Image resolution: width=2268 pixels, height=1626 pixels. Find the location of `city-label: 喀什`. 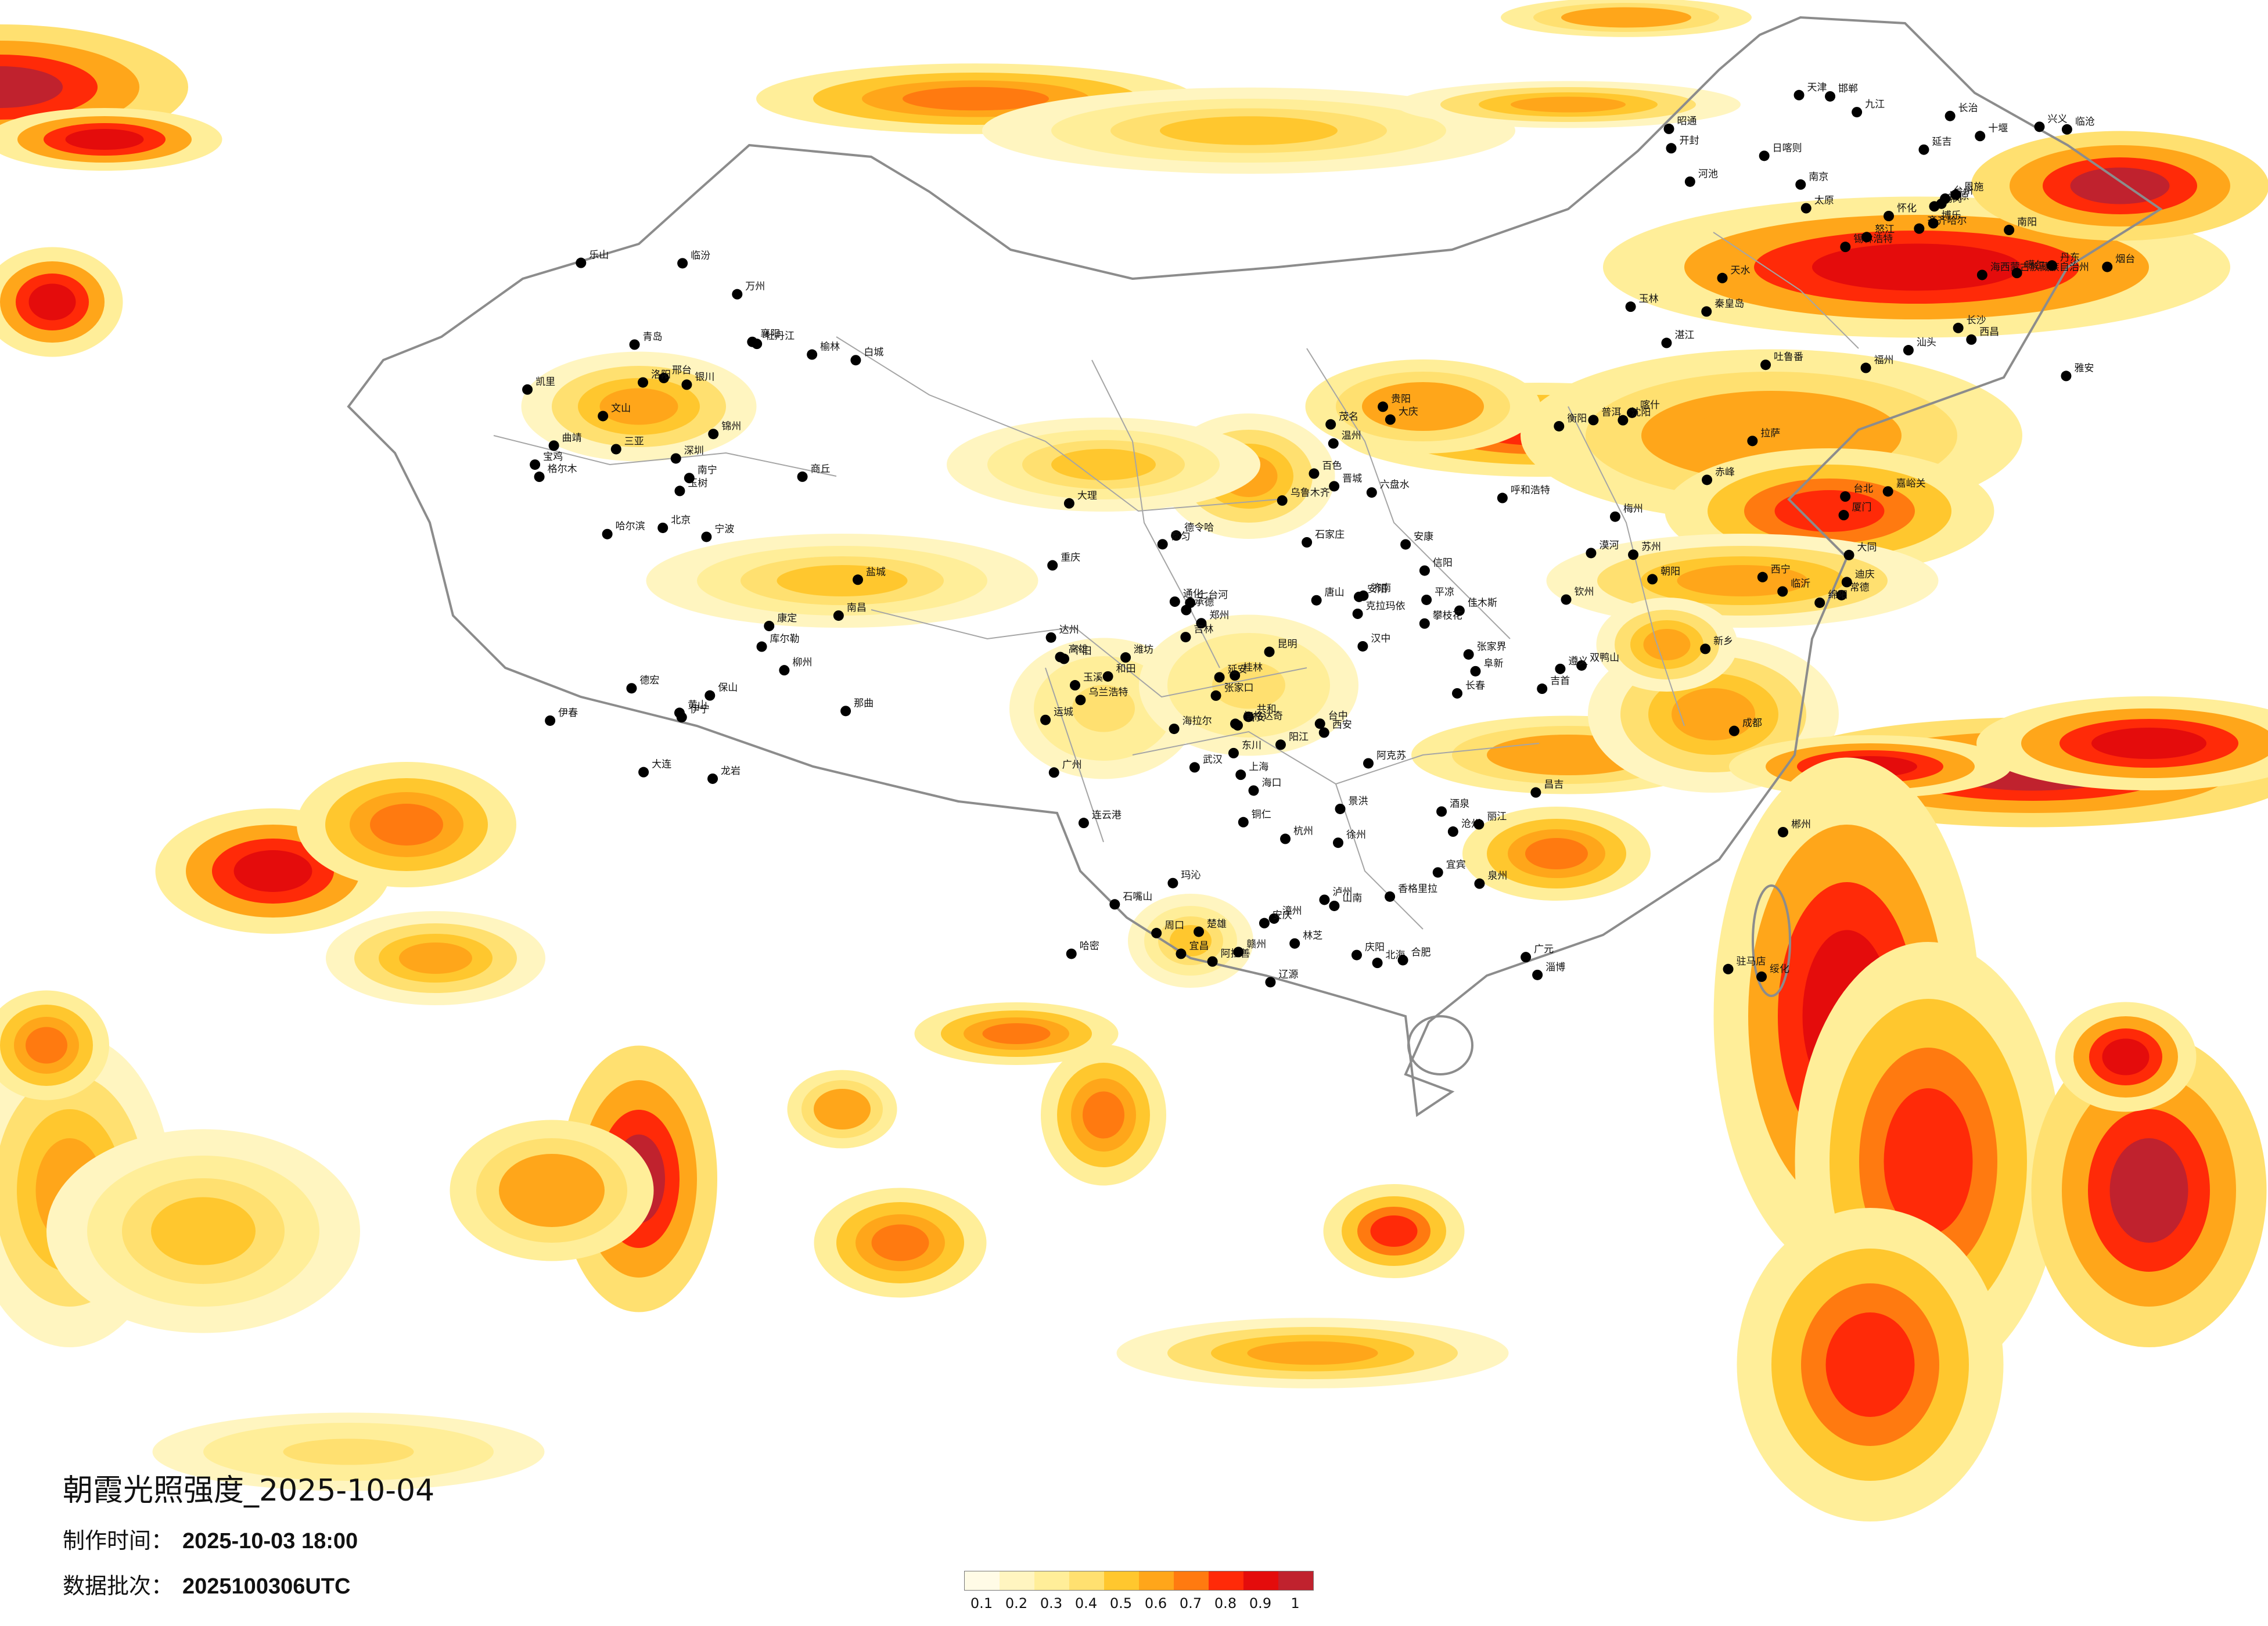

city-label: 喀什 is located at coordinates (1650, 405).